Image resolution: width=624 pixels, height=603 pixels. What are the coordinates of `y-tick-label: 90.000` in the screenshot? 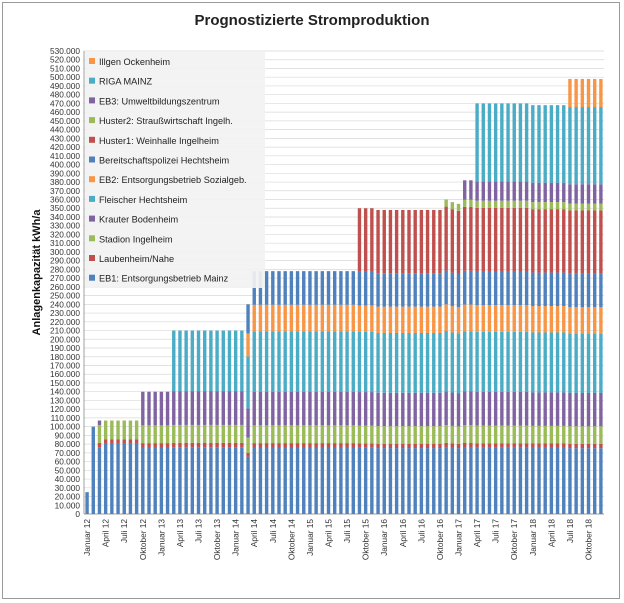 It's located at (68, 435).